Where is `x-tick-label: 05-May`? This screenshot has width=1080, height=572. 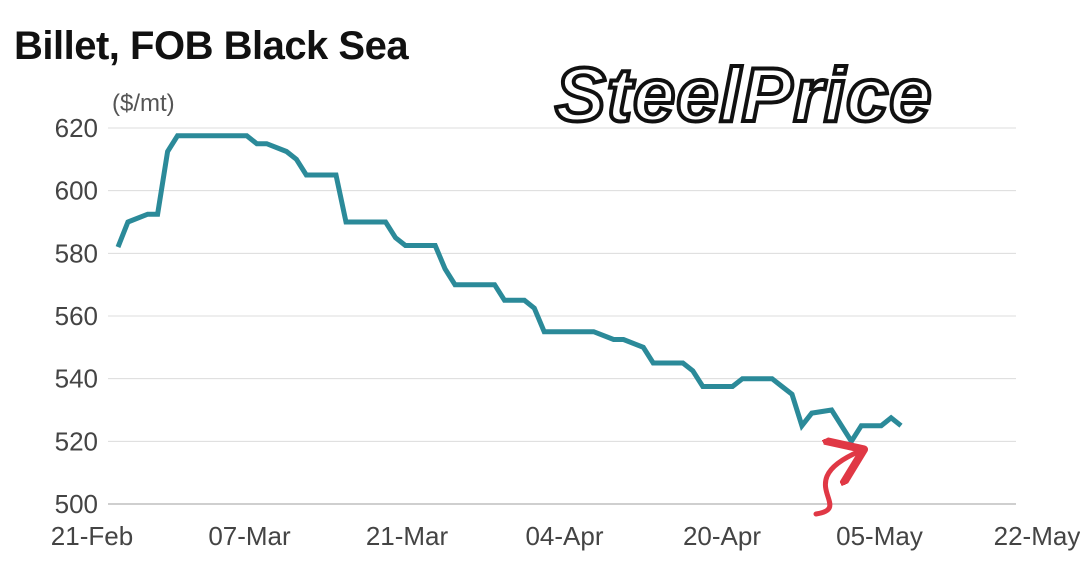 x-tick-label: 05-May is located at coordinates (879, 536).